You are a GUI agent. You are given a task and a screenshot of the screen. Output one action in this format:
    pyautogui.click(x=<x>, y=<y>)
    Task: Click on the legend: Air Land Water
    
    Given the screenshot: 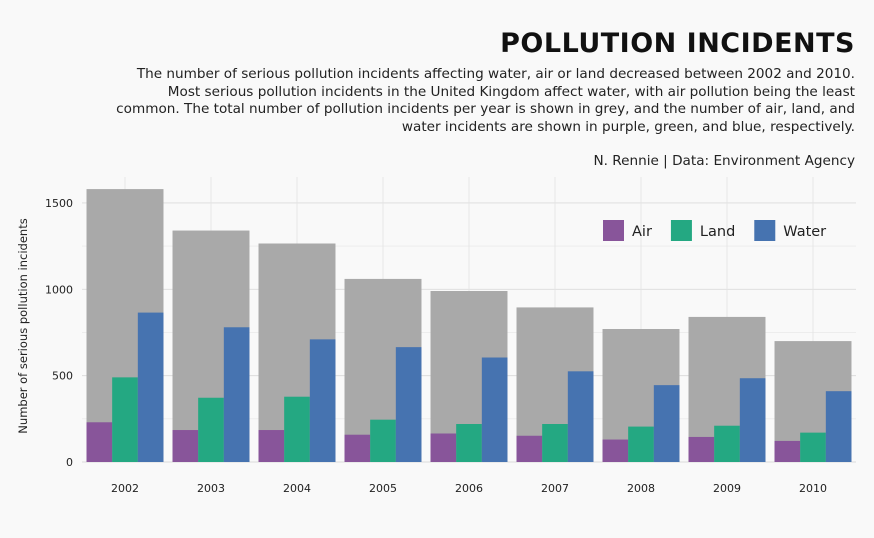 What is the action you would take?
    pyautogui.click(x=714, y=230)
    